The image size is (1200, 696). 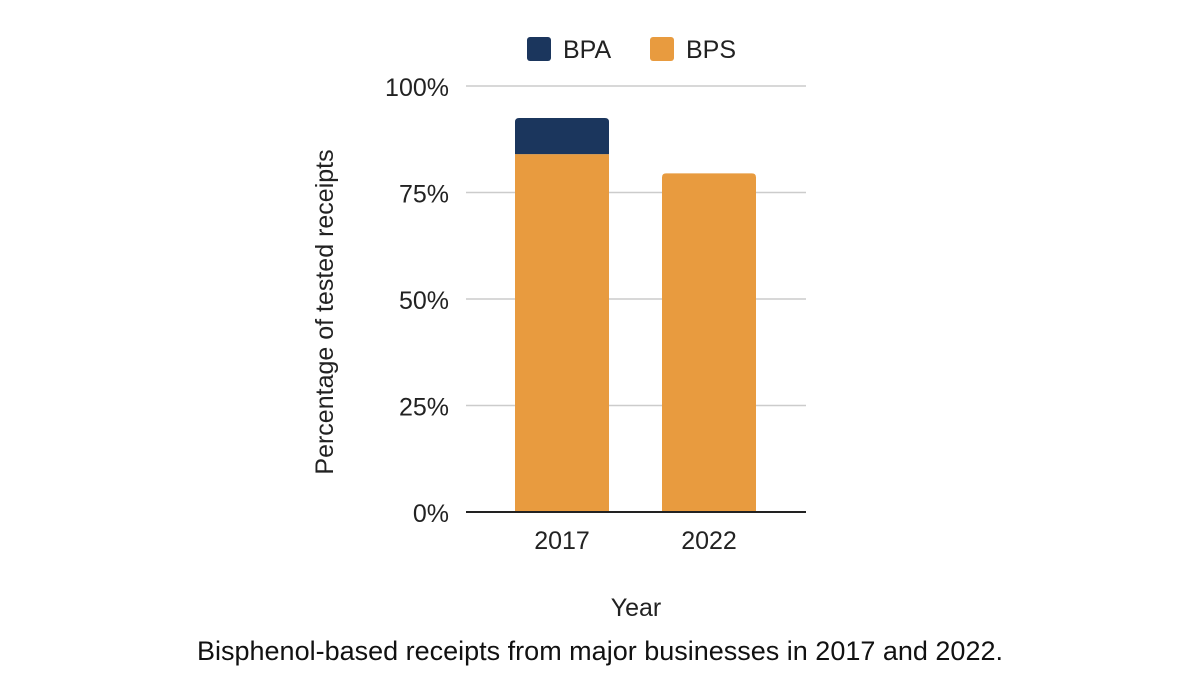 I want to click on y-tick-label: 75%, so click(x=424, y=195).